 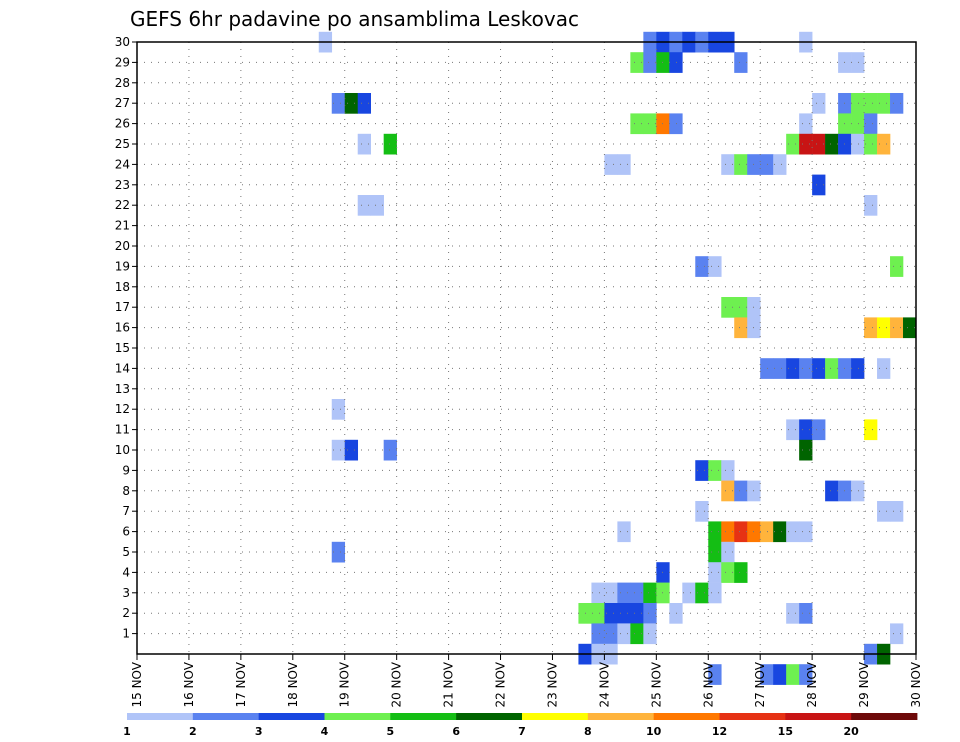 What do you see at coordinates (122, 266) in the screenshot?
I see `y-tick-label: 19` at bounding box center [122, 266].